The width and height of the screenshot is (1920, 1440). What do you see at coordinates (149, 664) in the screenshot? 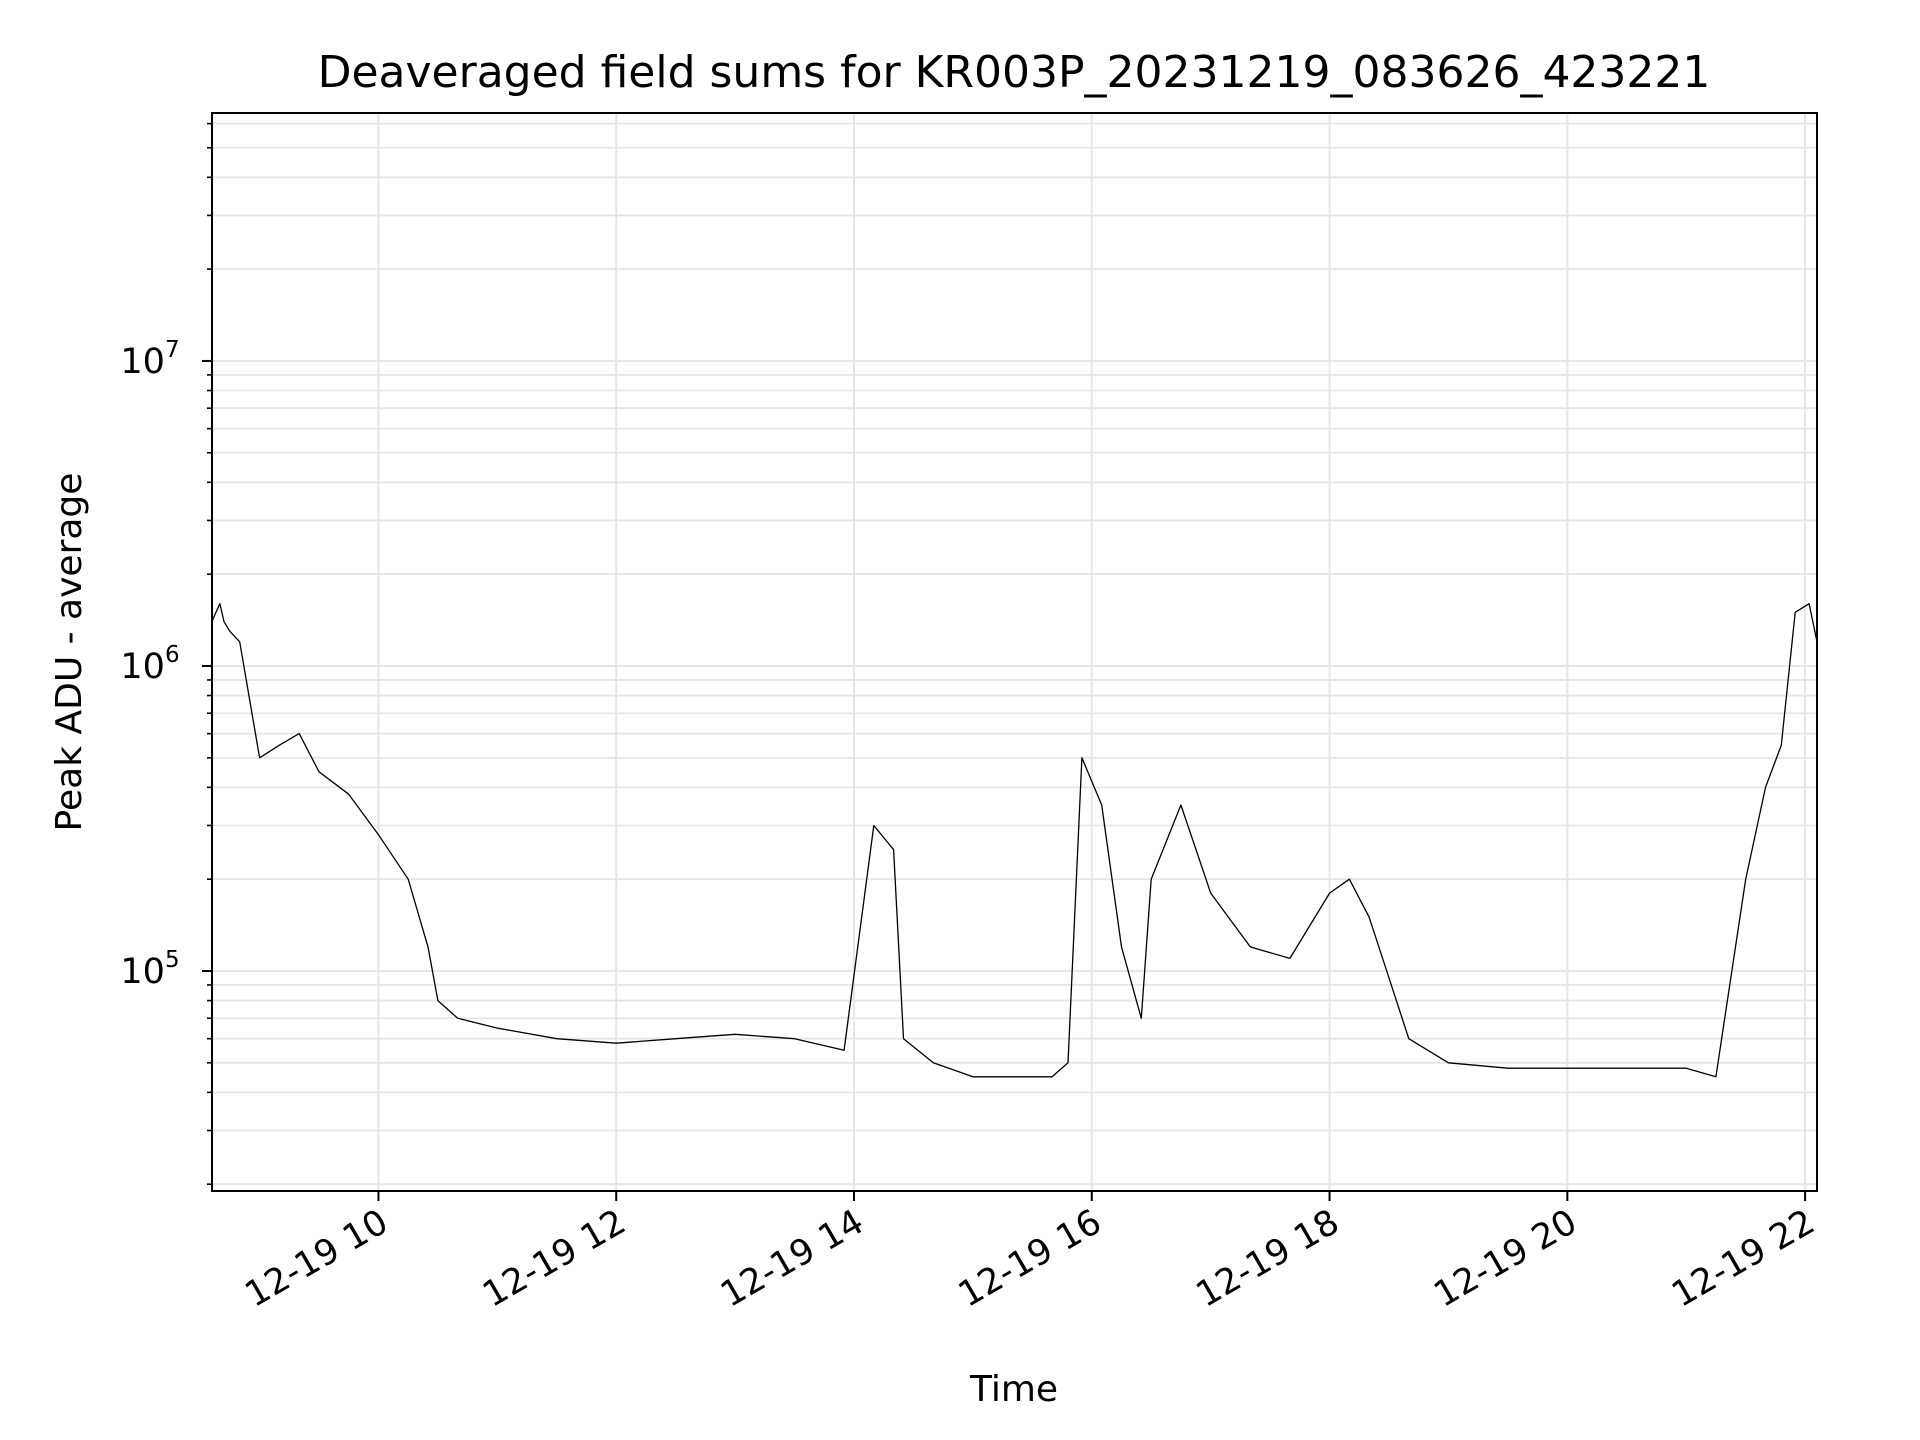
I see `y-tick-label: 10⁶` at bounding box center [149, 664].